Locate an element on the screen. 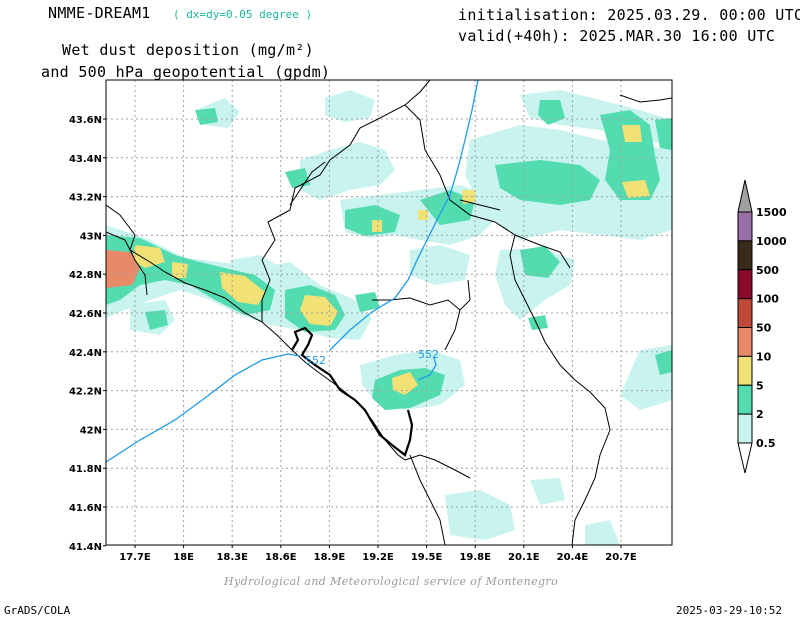 The width and height of the screenshot is (800, 618). timestamp-label: 2025-03-29-10:52 is located at coordinates (729, 610).